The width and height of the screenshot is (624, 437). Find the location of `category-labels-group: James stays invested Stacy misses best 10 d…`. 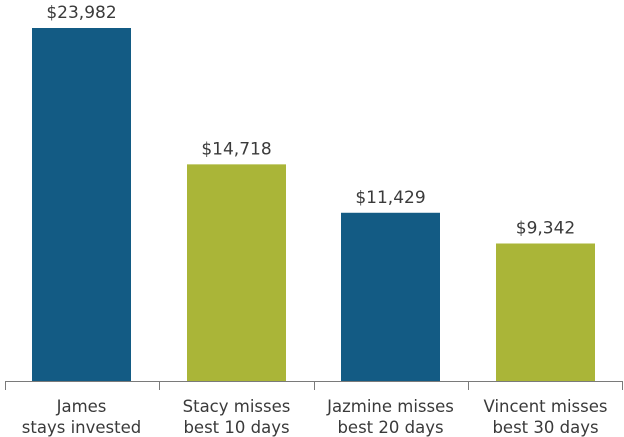

category-labels-group: James stays invested Stacy misses best 10 d… is located at coordinates (315, 417).